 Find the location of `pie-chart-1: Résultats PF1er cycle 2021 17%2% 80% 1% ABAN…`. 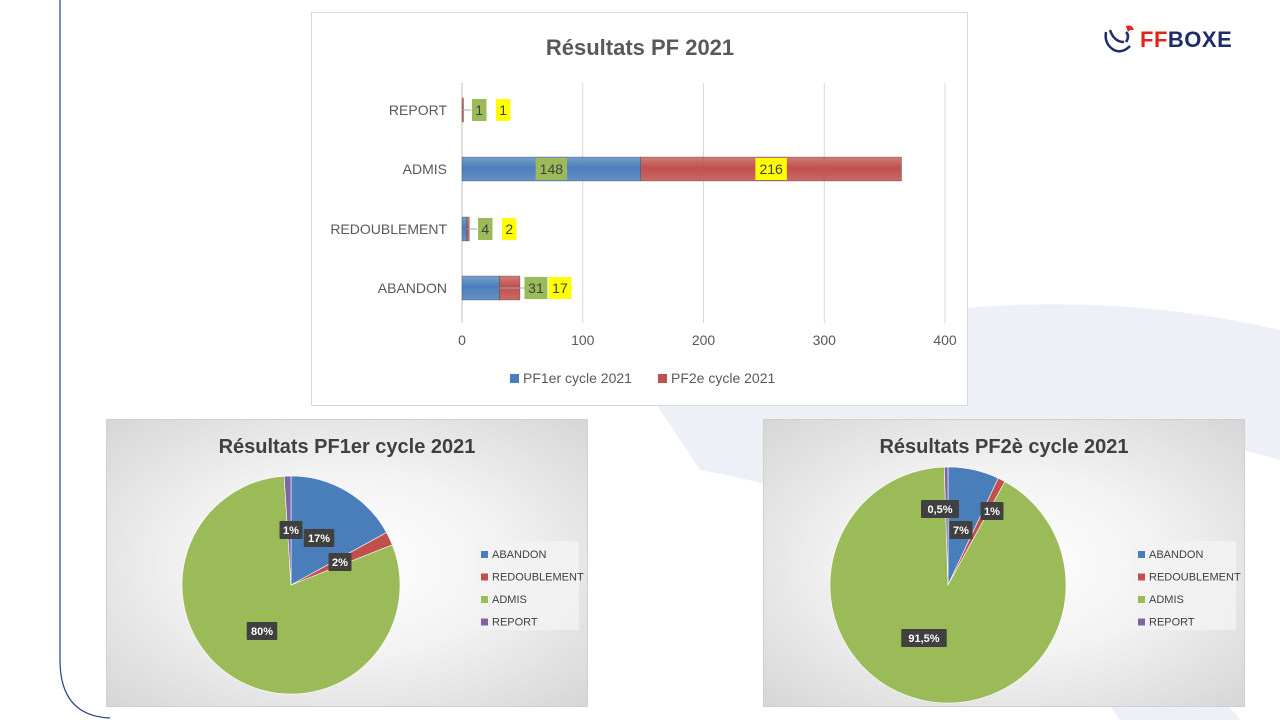

pie-chart-1: Résultats PF1er cycle 2021 17%2% 80% 1% ABAN… is located at coordinates (382, 565).